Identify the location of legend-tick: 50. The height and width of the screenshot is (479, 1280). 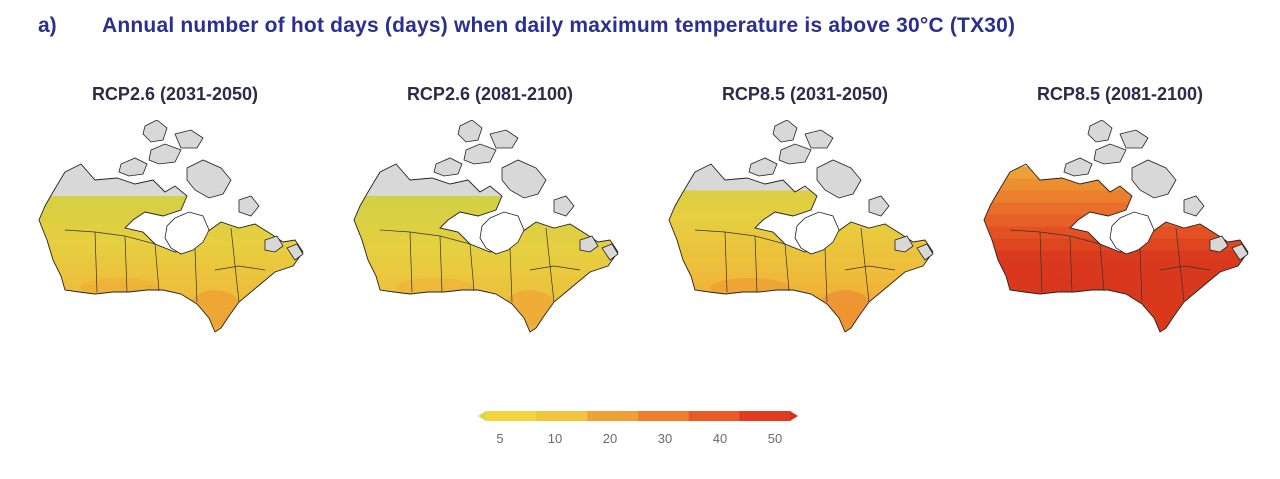
(775, 438).